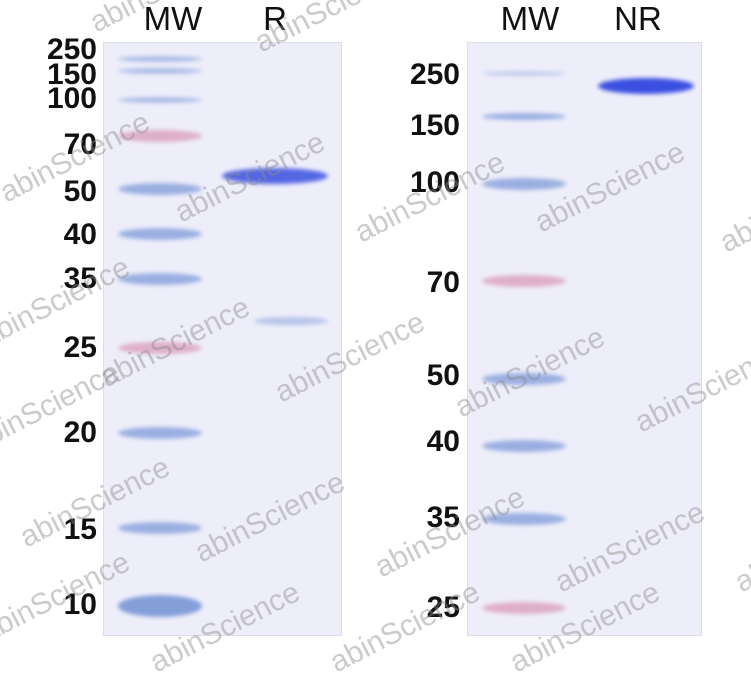 The height and width of the screenshot is (680, 751). Describe the element at coordinates (275, 176) in the screenshot. I see `sample-band-r-heavy-chain` at that location.